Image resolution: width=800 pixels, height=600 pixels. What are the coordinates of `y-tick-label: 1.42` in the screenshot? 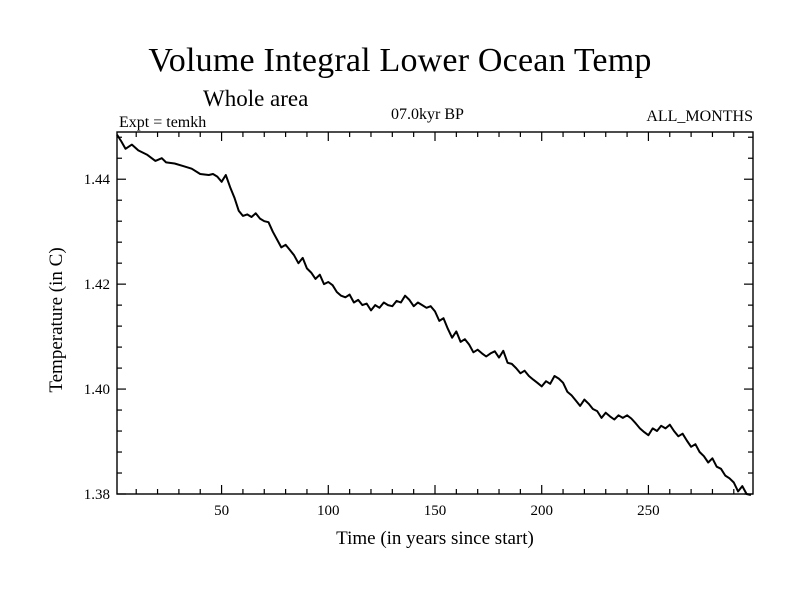 It's located at (97, 285).